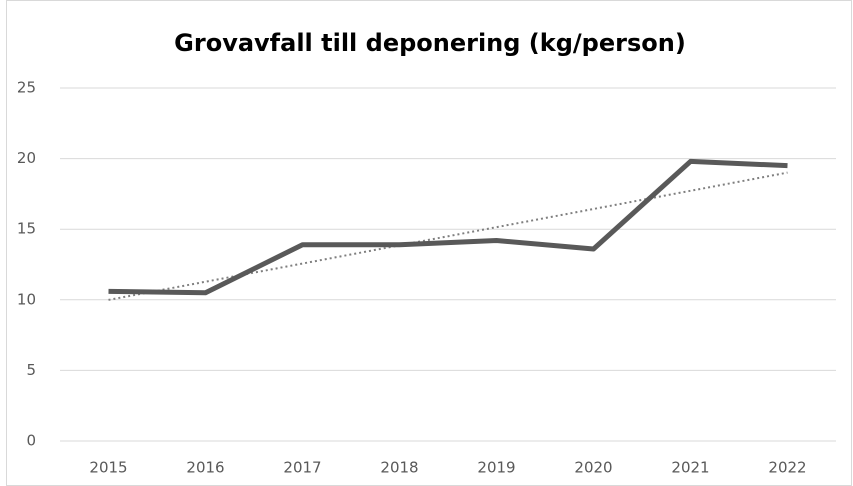 The width and height of the screenshot is (853, 486). I want to click on y-tick-label: 25, so click(26, 88).